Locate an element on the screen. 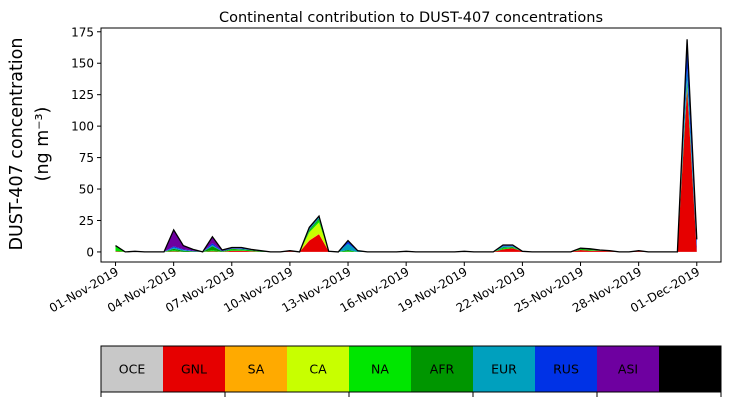  legend-swatch-sa is located at coordinates (256, 369).